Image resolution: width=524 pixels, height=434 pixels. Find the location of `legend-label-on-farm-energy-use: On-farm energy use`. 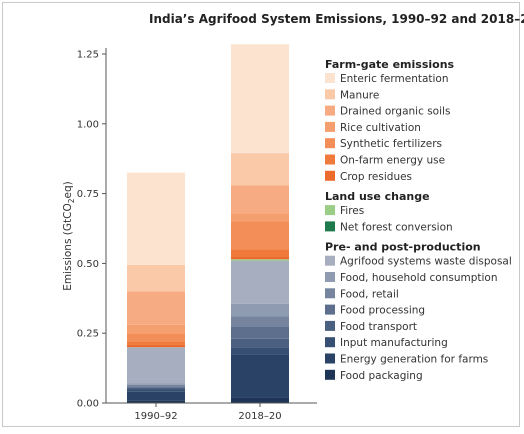

legend-label-on-farm-energy-use: On-farm energy use is located at coordinates (392, 161).